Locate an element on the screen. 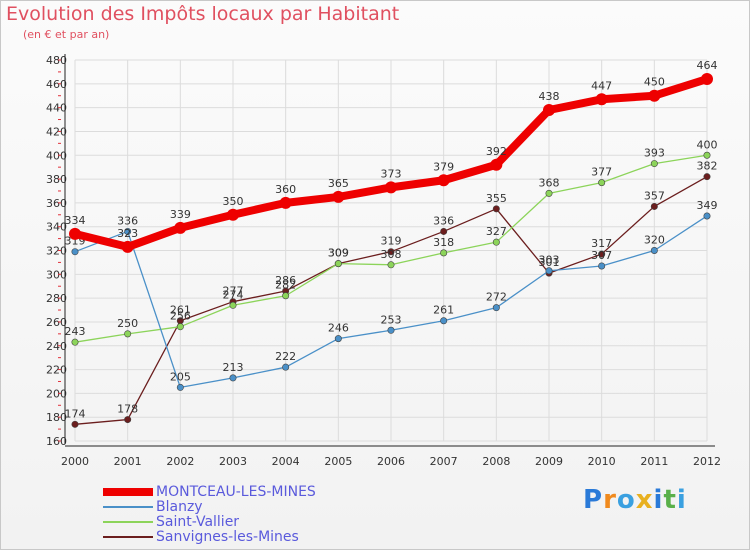  y-tick-label: 180 is located at coordinates (56, 417).